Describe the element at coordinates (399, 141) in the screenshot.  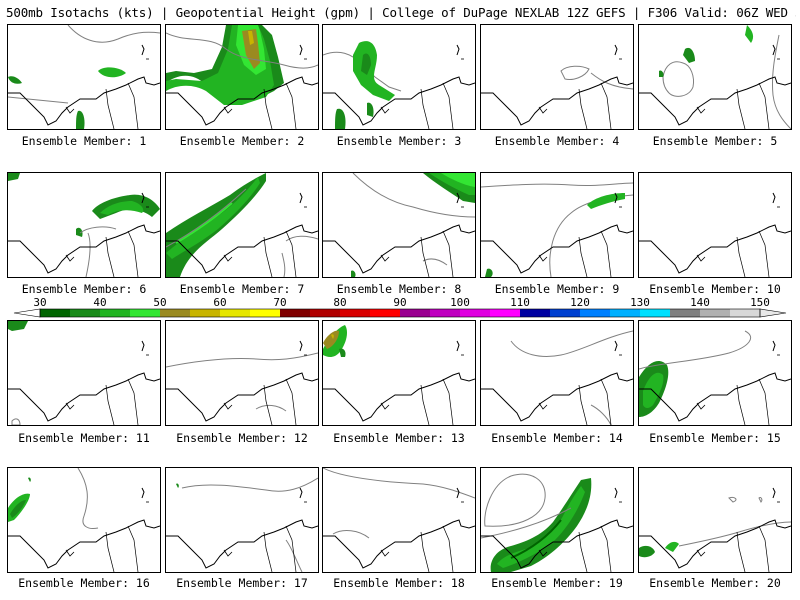
I see `ensemble-member-label: Ensemble Member: 3` at that location.